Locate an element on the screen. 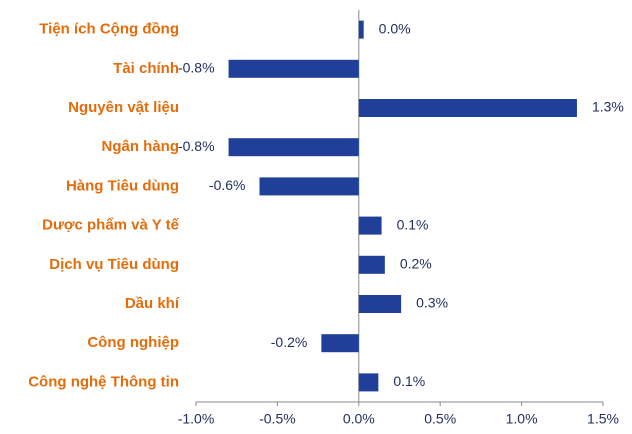 This screenshot has height=434, width=632. category-label: Tiện ích Cộng đồng is located at coordinates (109, 29).